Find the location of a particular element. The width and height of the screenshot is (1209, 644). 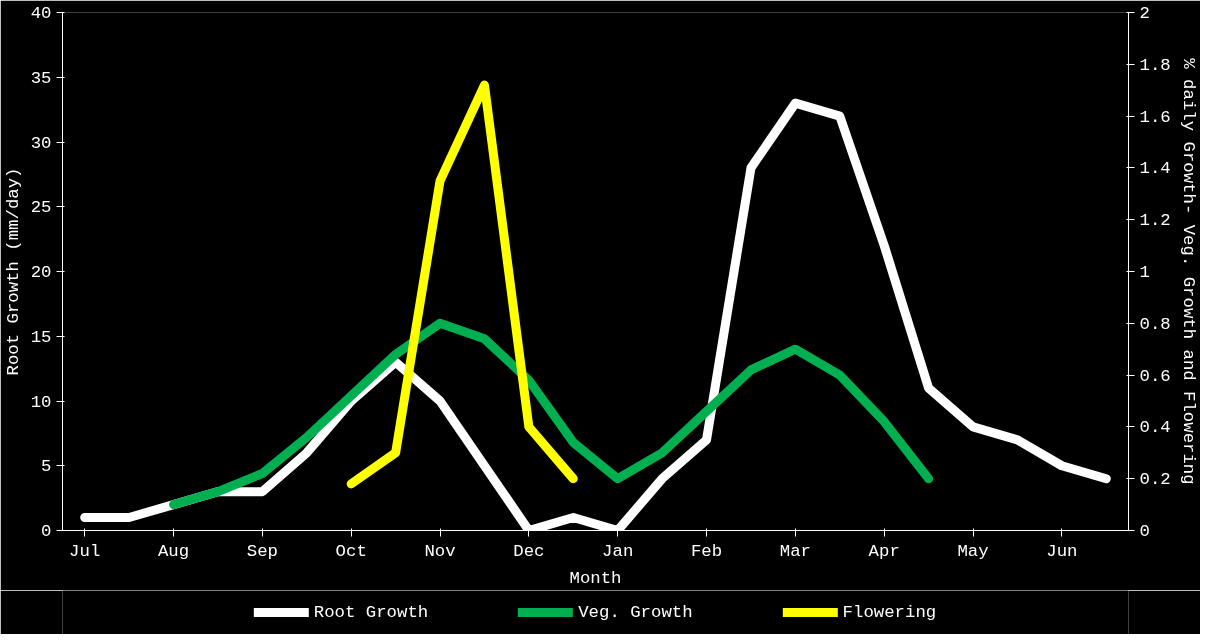

y2-tick-label: 0.8 is located at coordinates (1155, 324).